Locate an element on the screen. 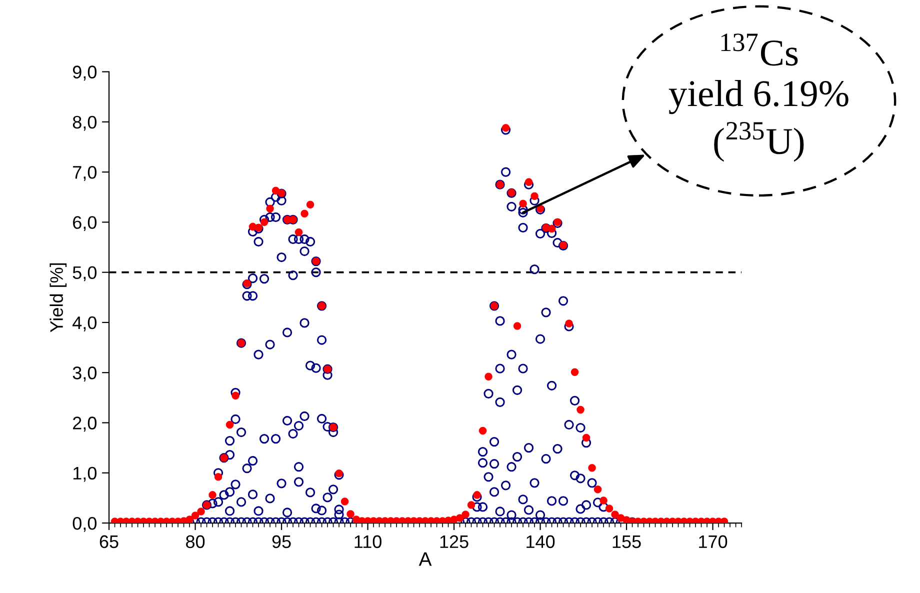 The image size is (920, 593). x-tick-label: 140 is located at coordinates (540, 541).